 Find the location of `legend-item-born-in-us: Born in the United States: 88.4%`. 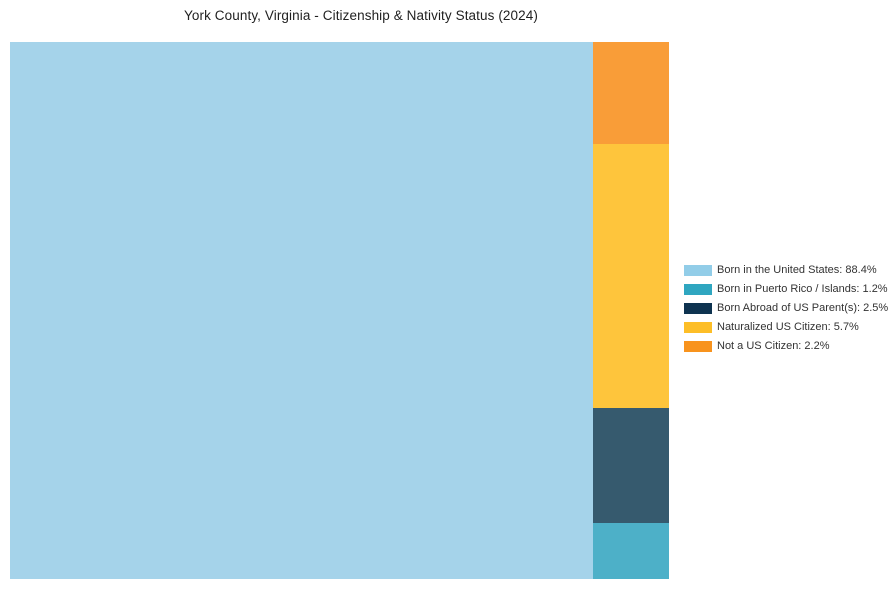

legend-item-born-in-us: Born in the United States: 88.4% is located at coordinates (786, 270).